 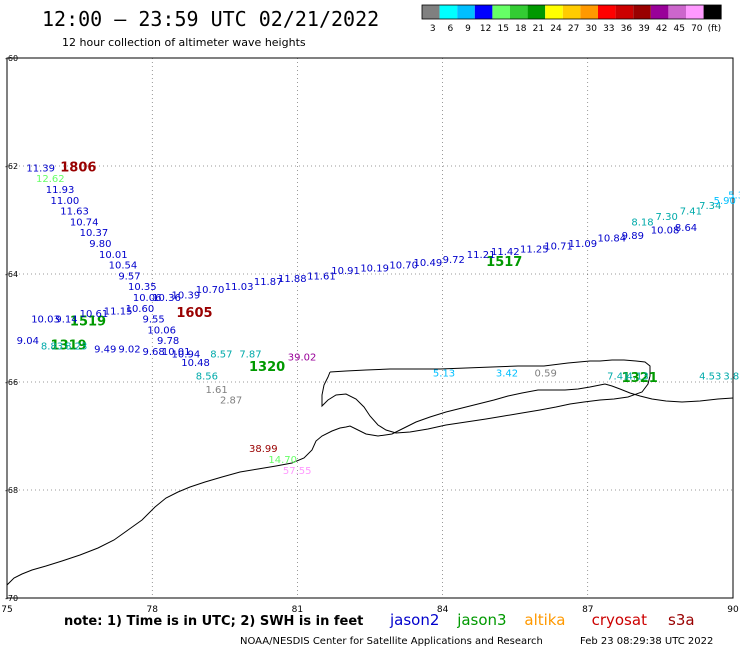 What do you see at coordinates (292, 279) in the screenshot?
I see `swh-value: 11.88` at bounding box center [292, 279].